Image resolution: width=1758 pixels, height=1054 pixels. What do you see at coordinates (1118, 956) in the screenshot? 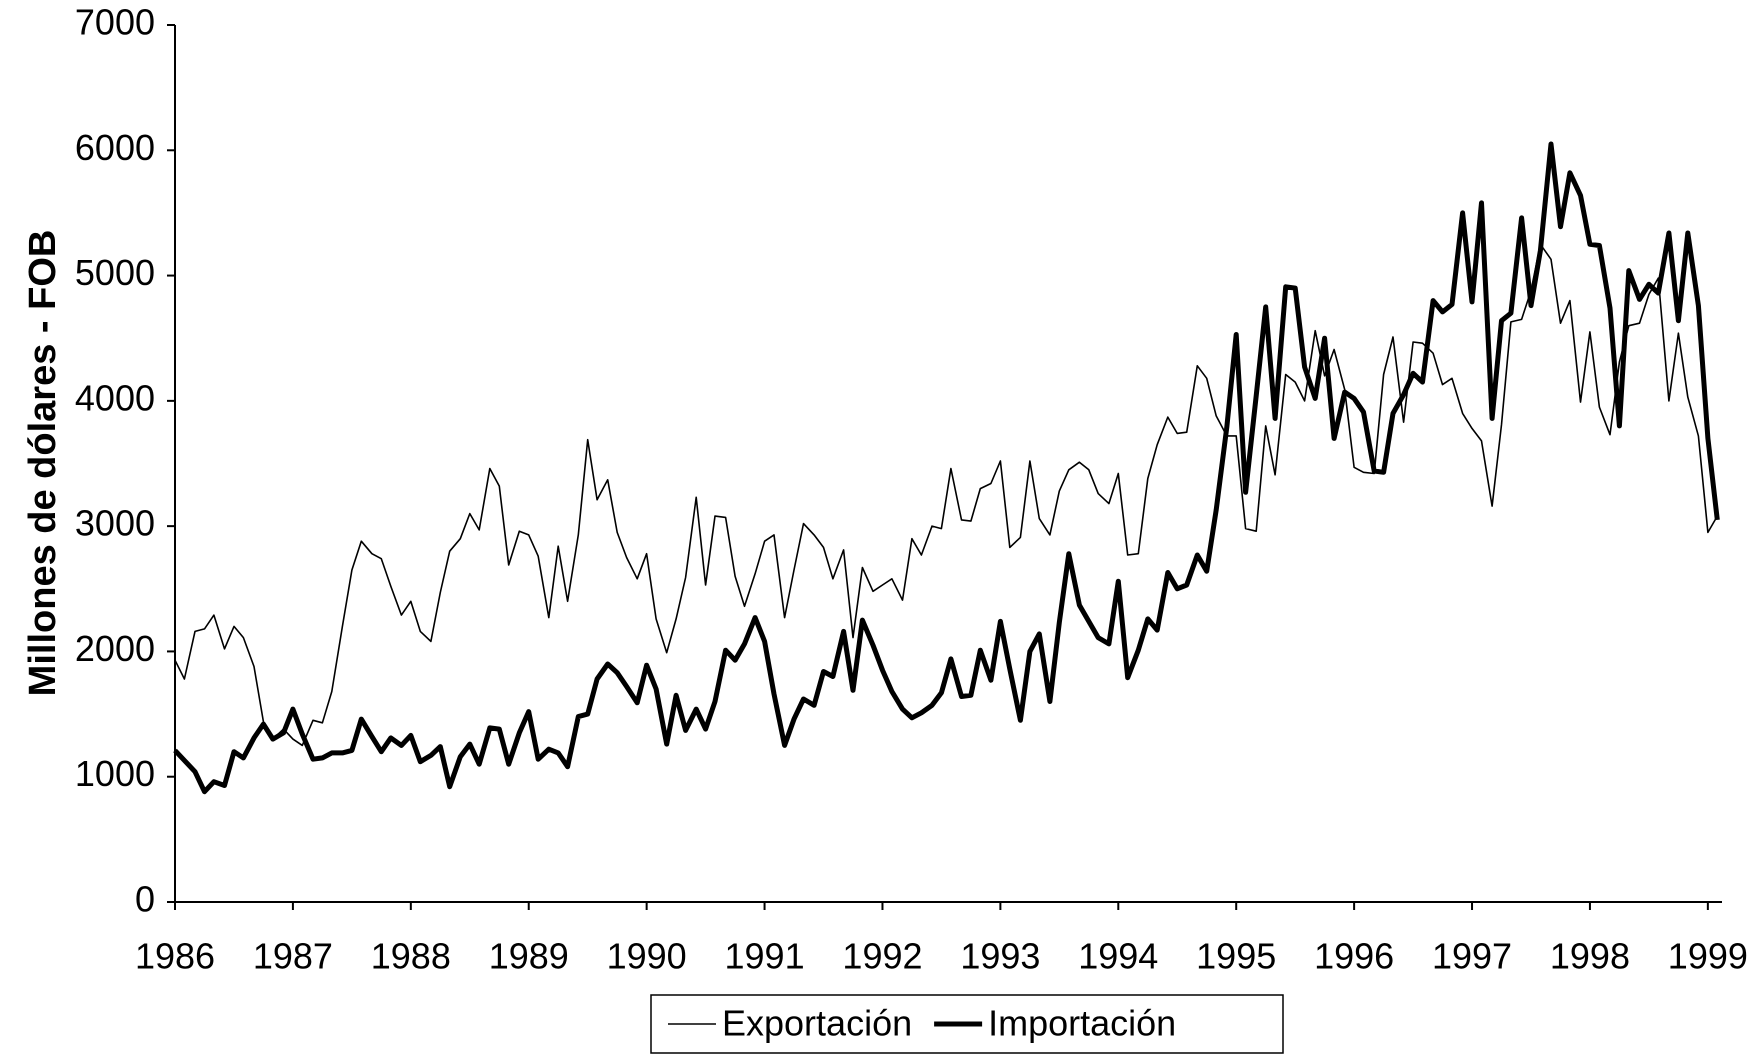
I see `x-tick-label: 1994` at bounding box center [1118, 956].